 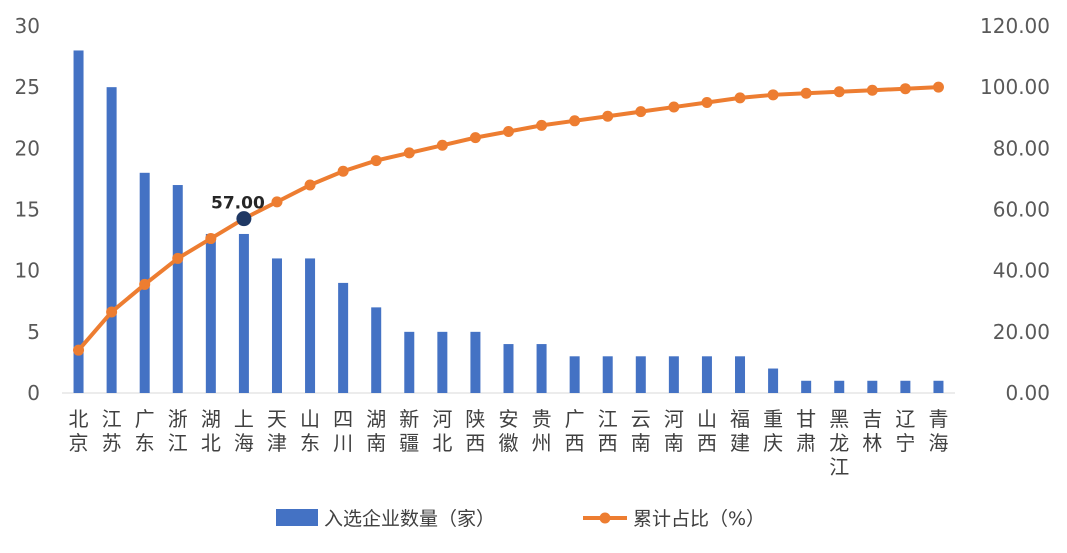 What do you see at coordinates (520, 519) in the screenshot?
I see `legend: 入选企业数量（家） 累计占比（%）` at bounding box center [520, 519].